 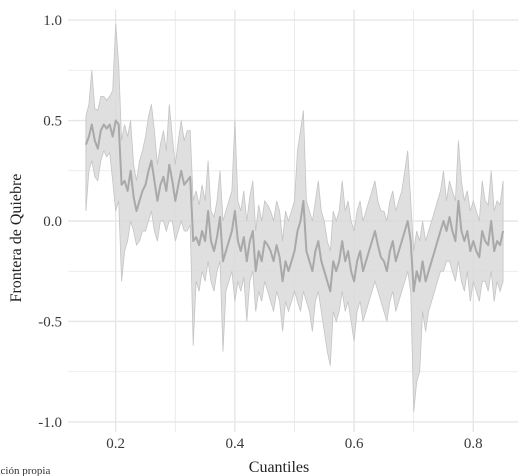 What do you see at coordinates (50, 423) in the screenshot?
I see `y-tick-label: -1.0` at bounding box center [50, 423].